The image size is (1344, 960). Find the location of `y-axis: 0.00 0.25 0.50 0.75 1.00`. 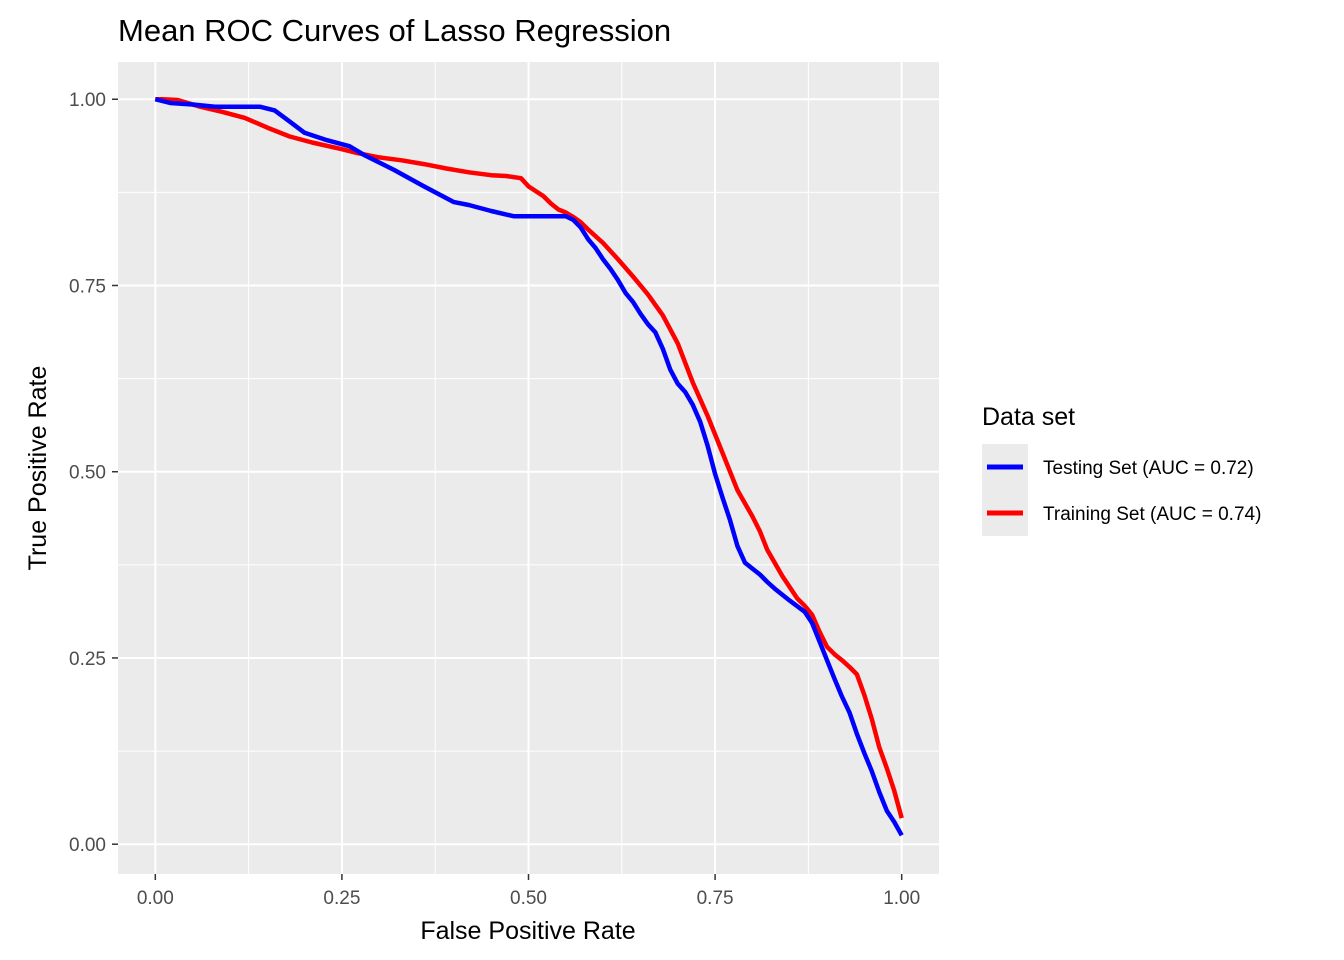

y-axis: 0.00 0.25 0.50 0.75 1.00 is located at coordinates (93, 473).